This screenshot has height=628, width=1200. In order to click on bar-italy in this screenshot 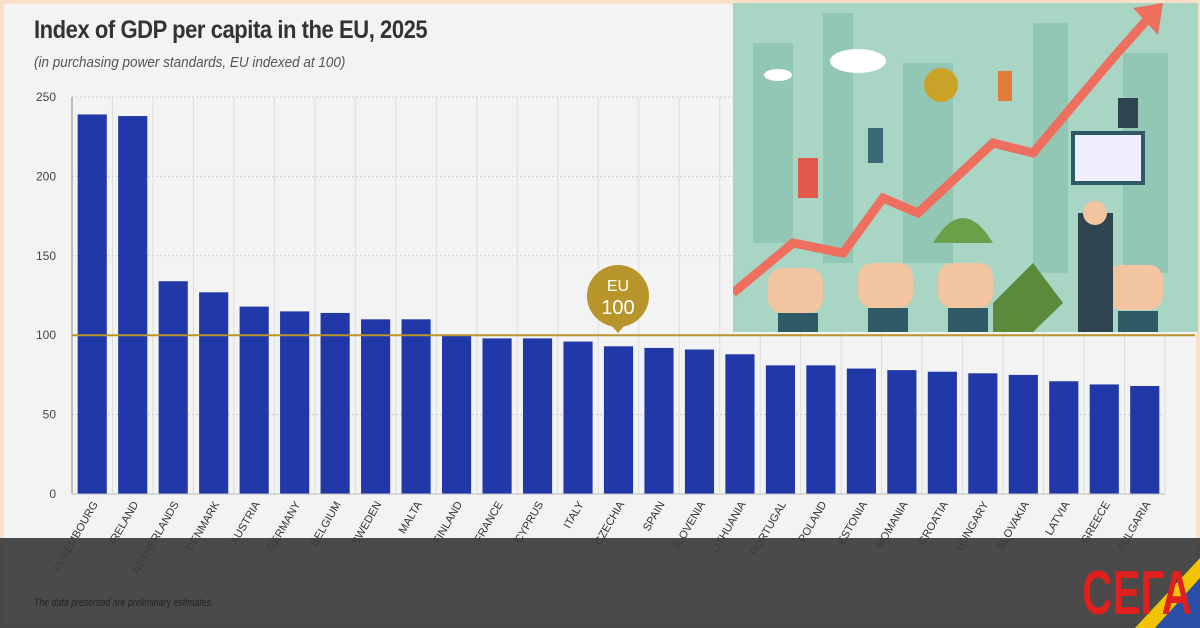, I will do `click(578, 417)`.